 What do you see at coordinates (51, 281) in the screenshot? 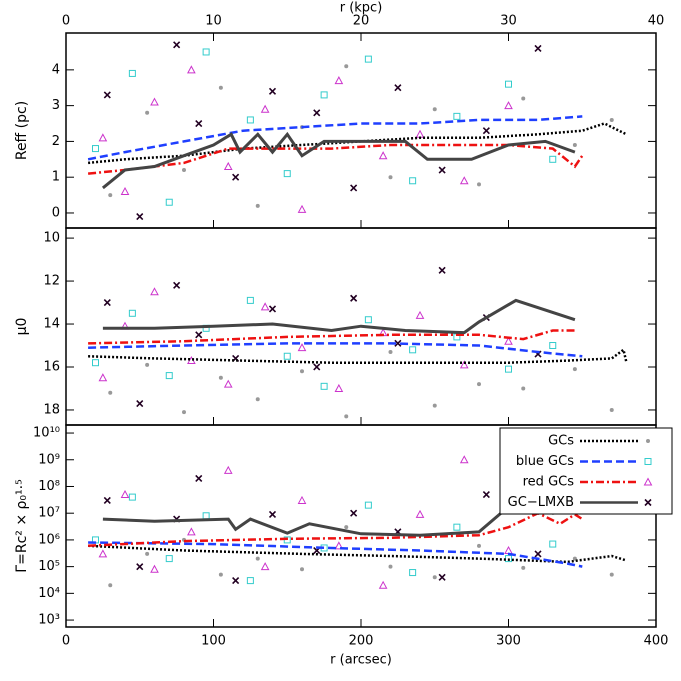
I see `y-tick-label: 12` at bounding box center [51, 281].